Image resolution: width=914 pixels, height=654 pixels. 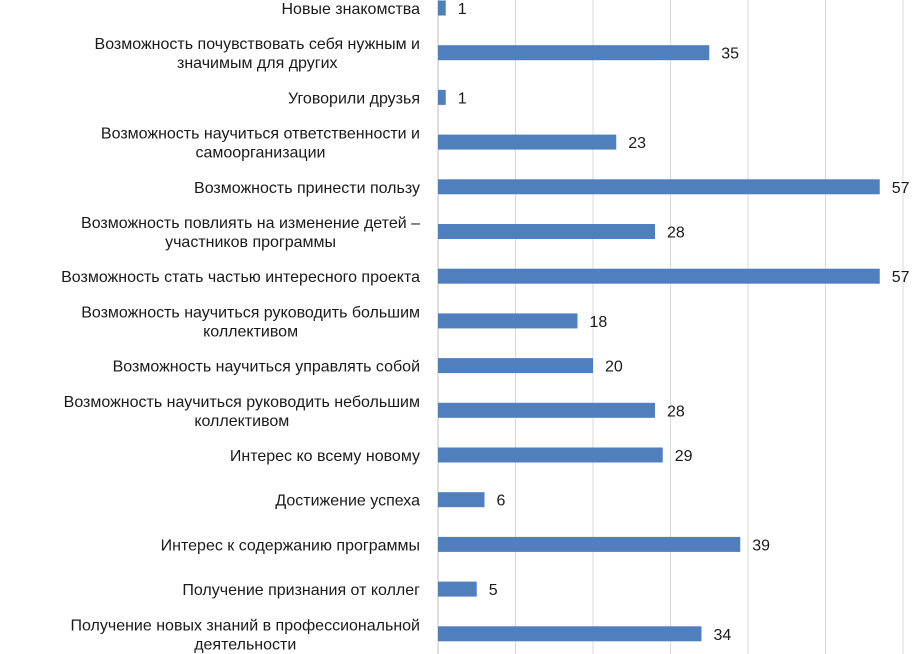 I want to click on category-label: Возможность научиться руководить большим, so click(x=250, y=312).